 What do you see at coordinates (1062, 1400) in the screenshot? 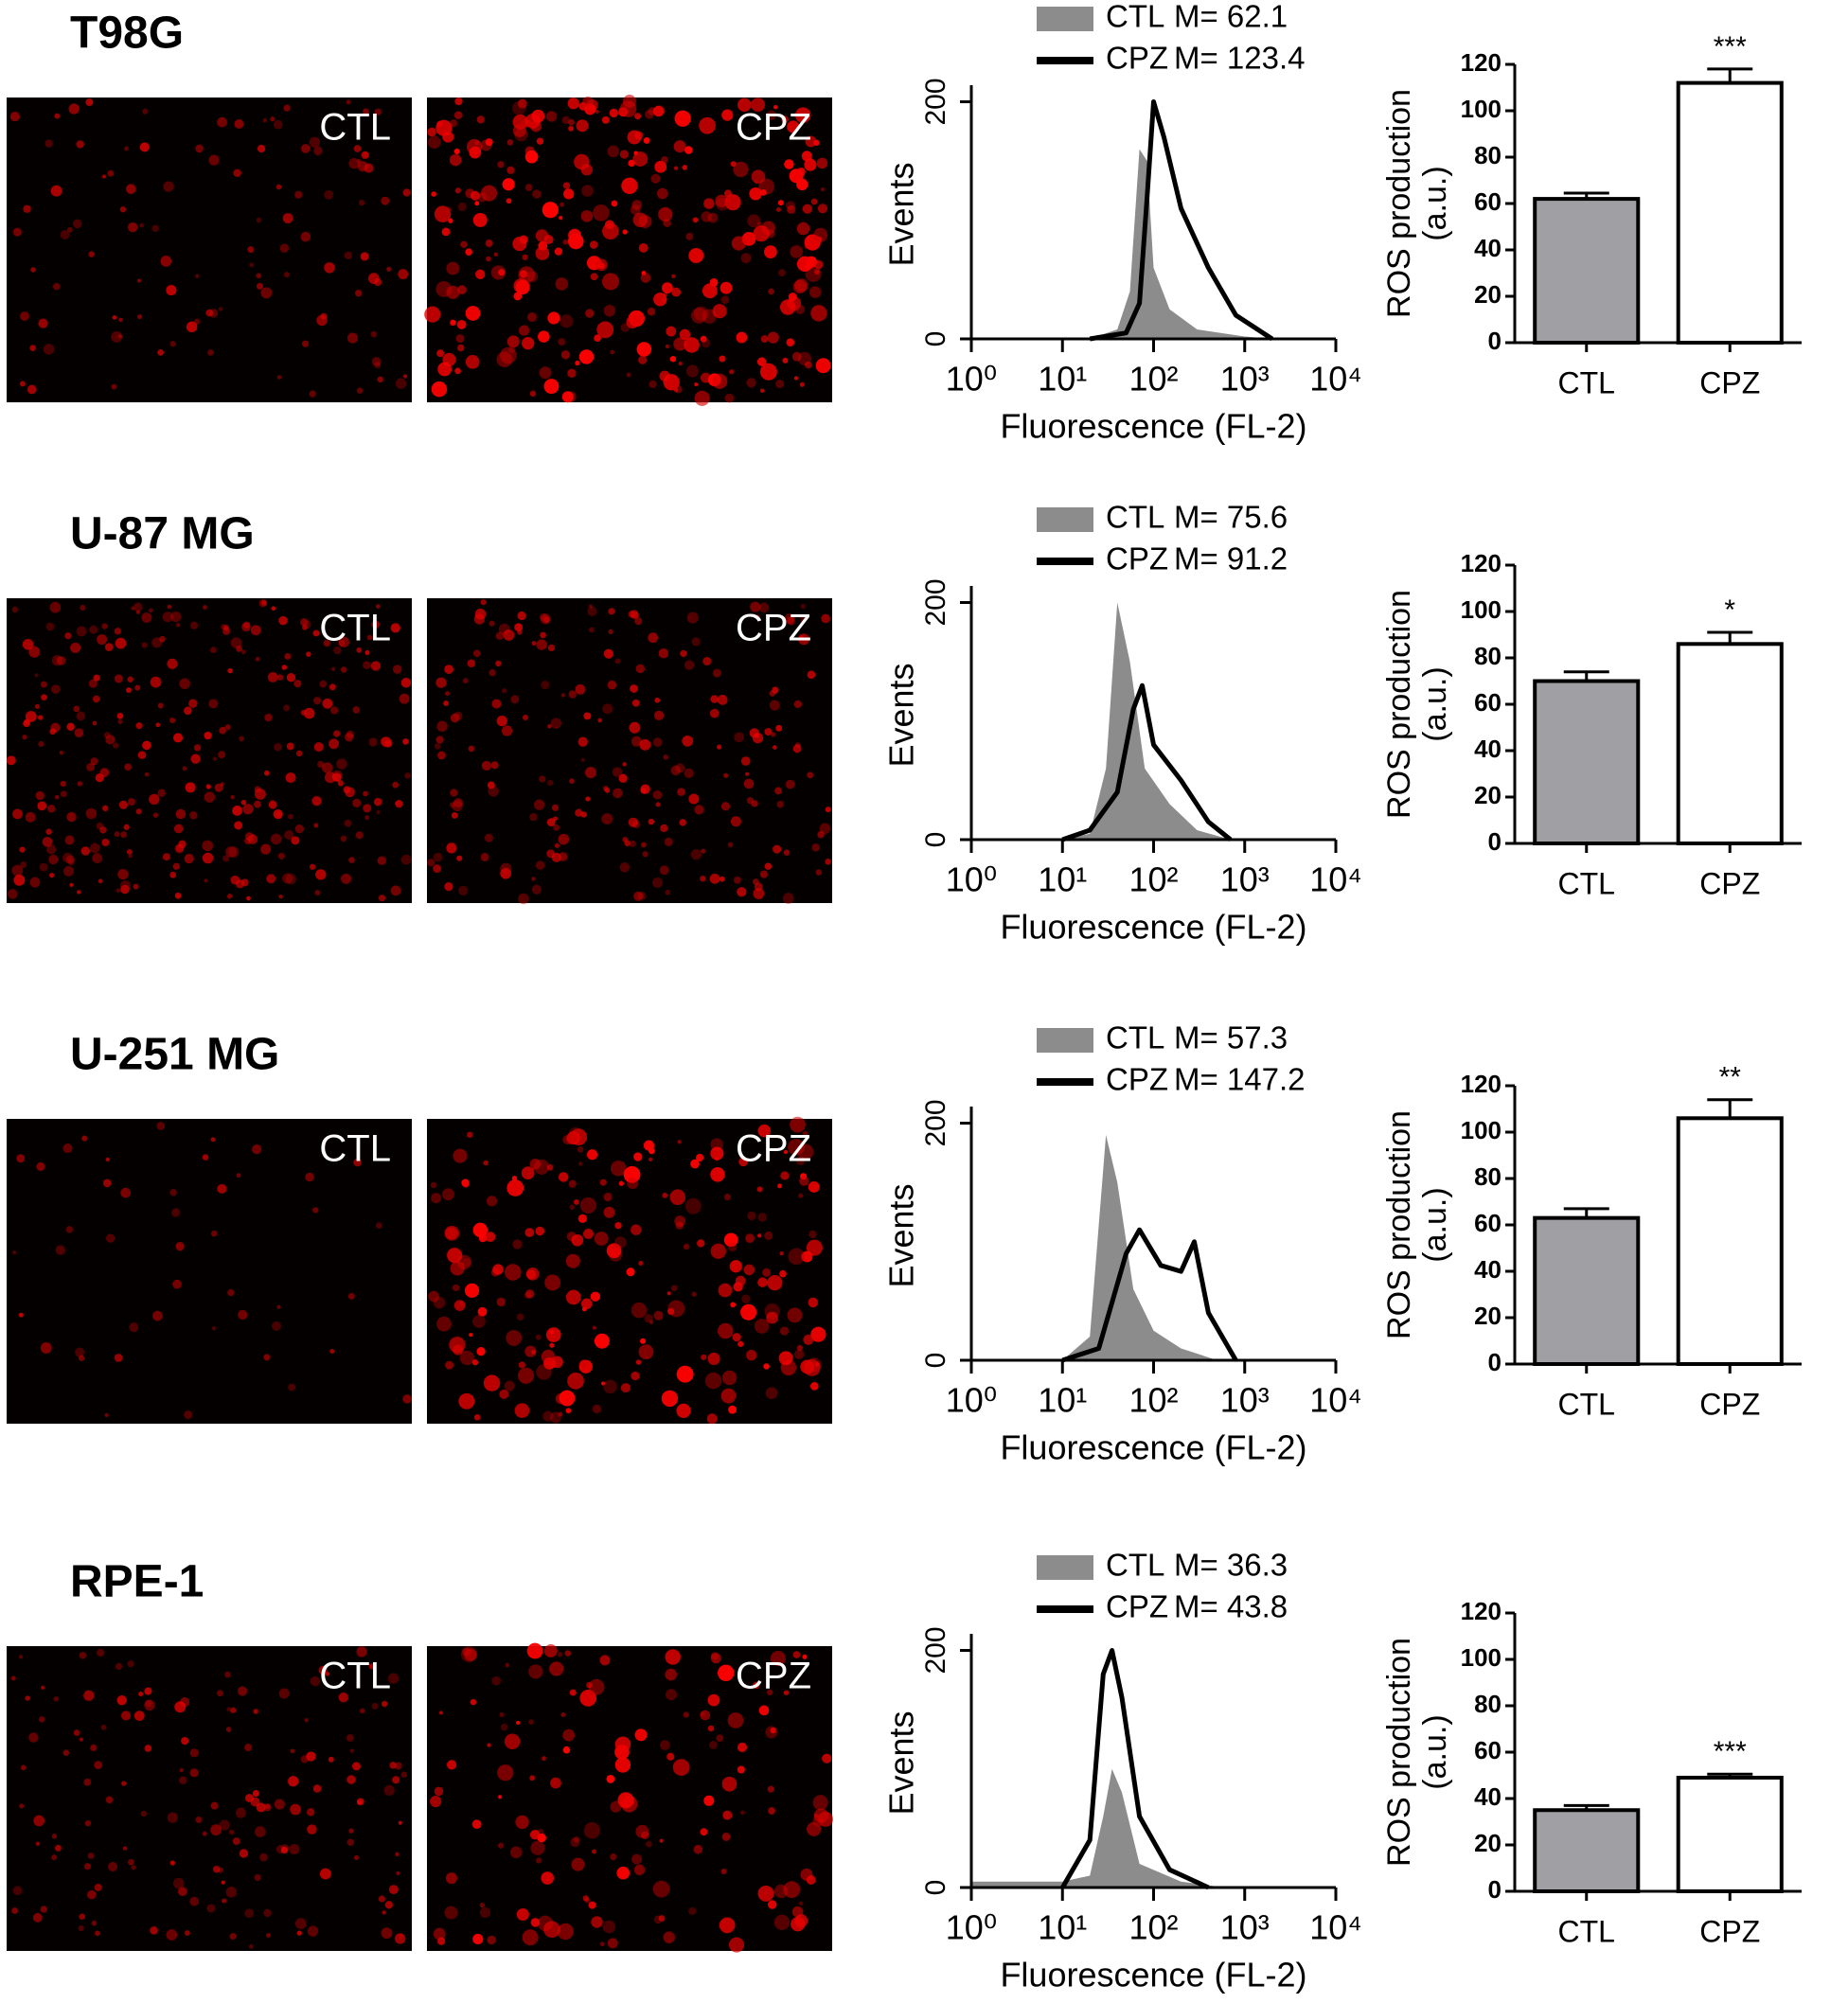
I see `x-tick-label: 10¹` at bounding box center [1062, 1400].